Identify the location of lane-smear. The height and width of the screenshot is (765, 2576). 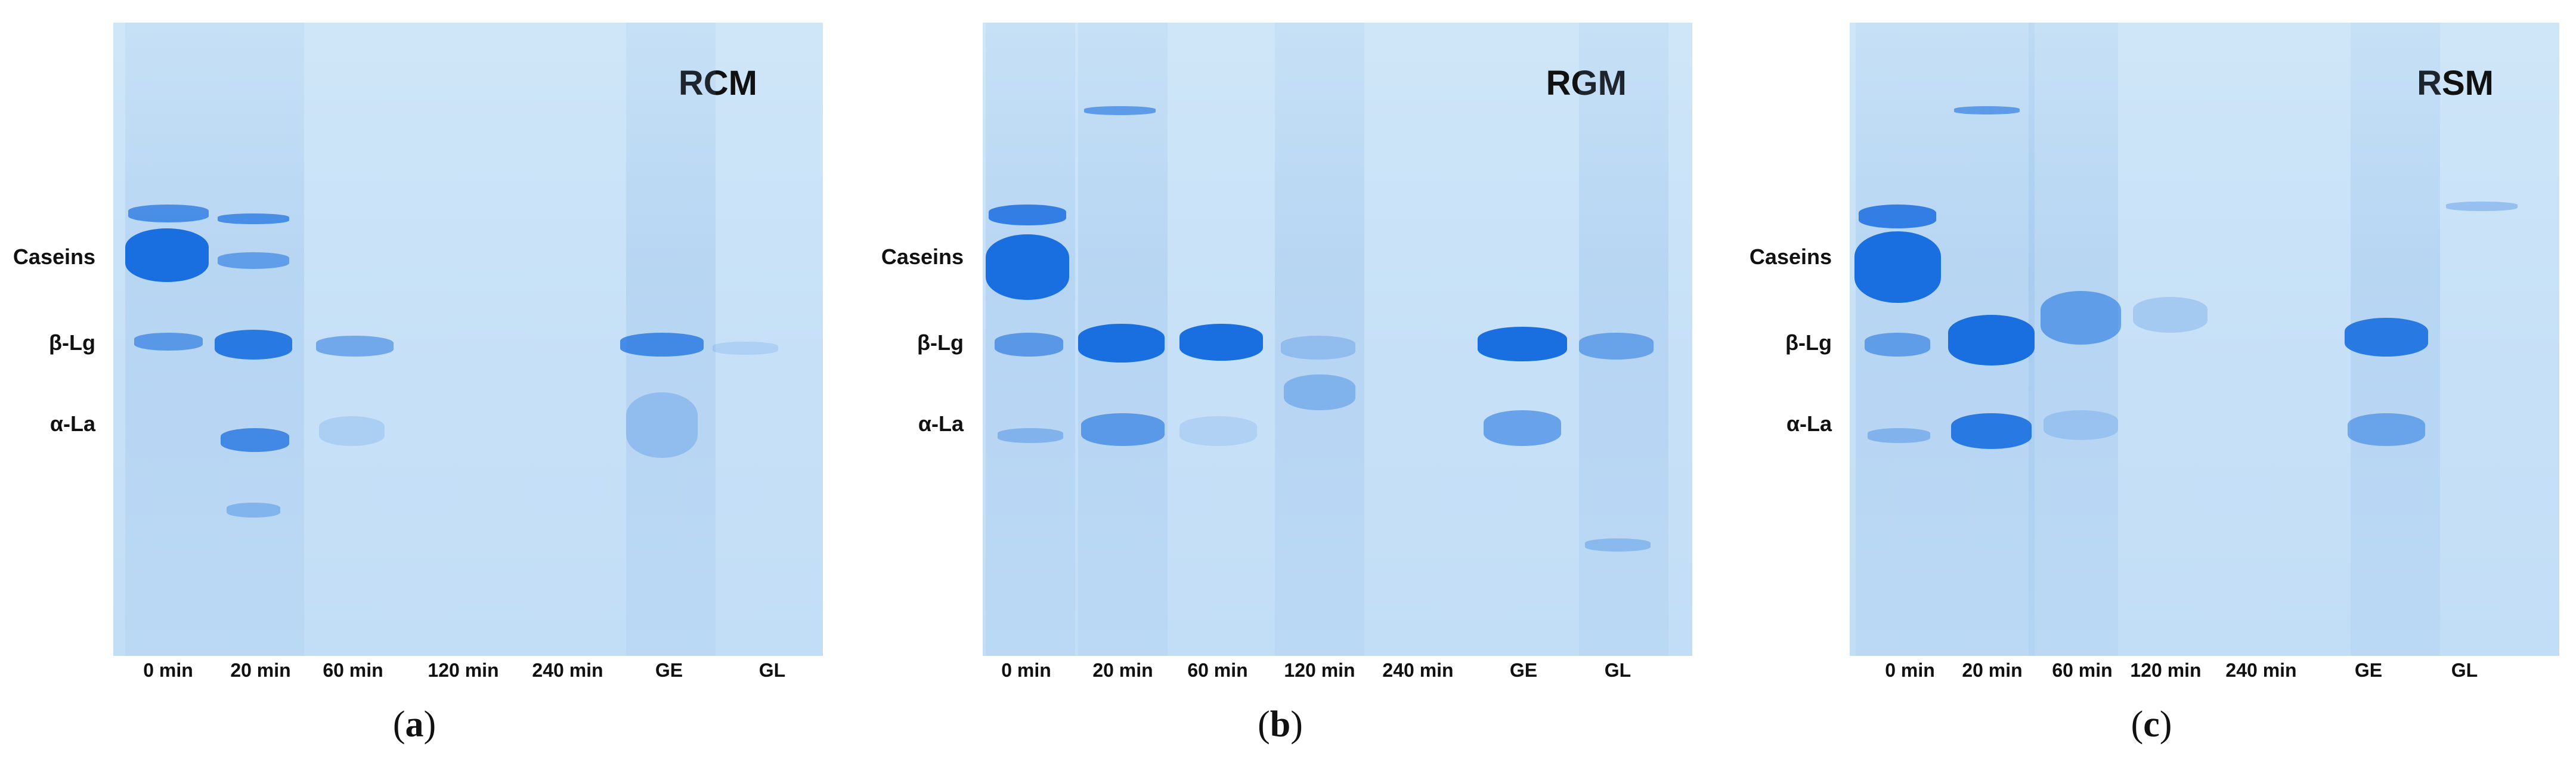
(1320, 340).